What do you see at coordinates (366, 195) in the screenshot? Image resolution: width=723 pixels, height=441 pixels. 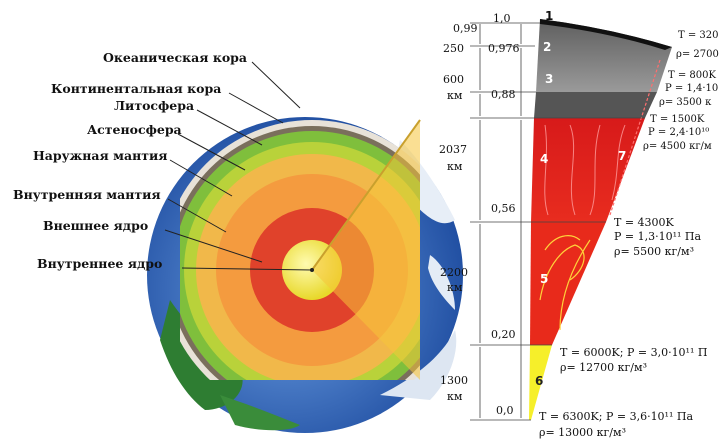 I see `wedge-edge` at bounding box center [366, 195].